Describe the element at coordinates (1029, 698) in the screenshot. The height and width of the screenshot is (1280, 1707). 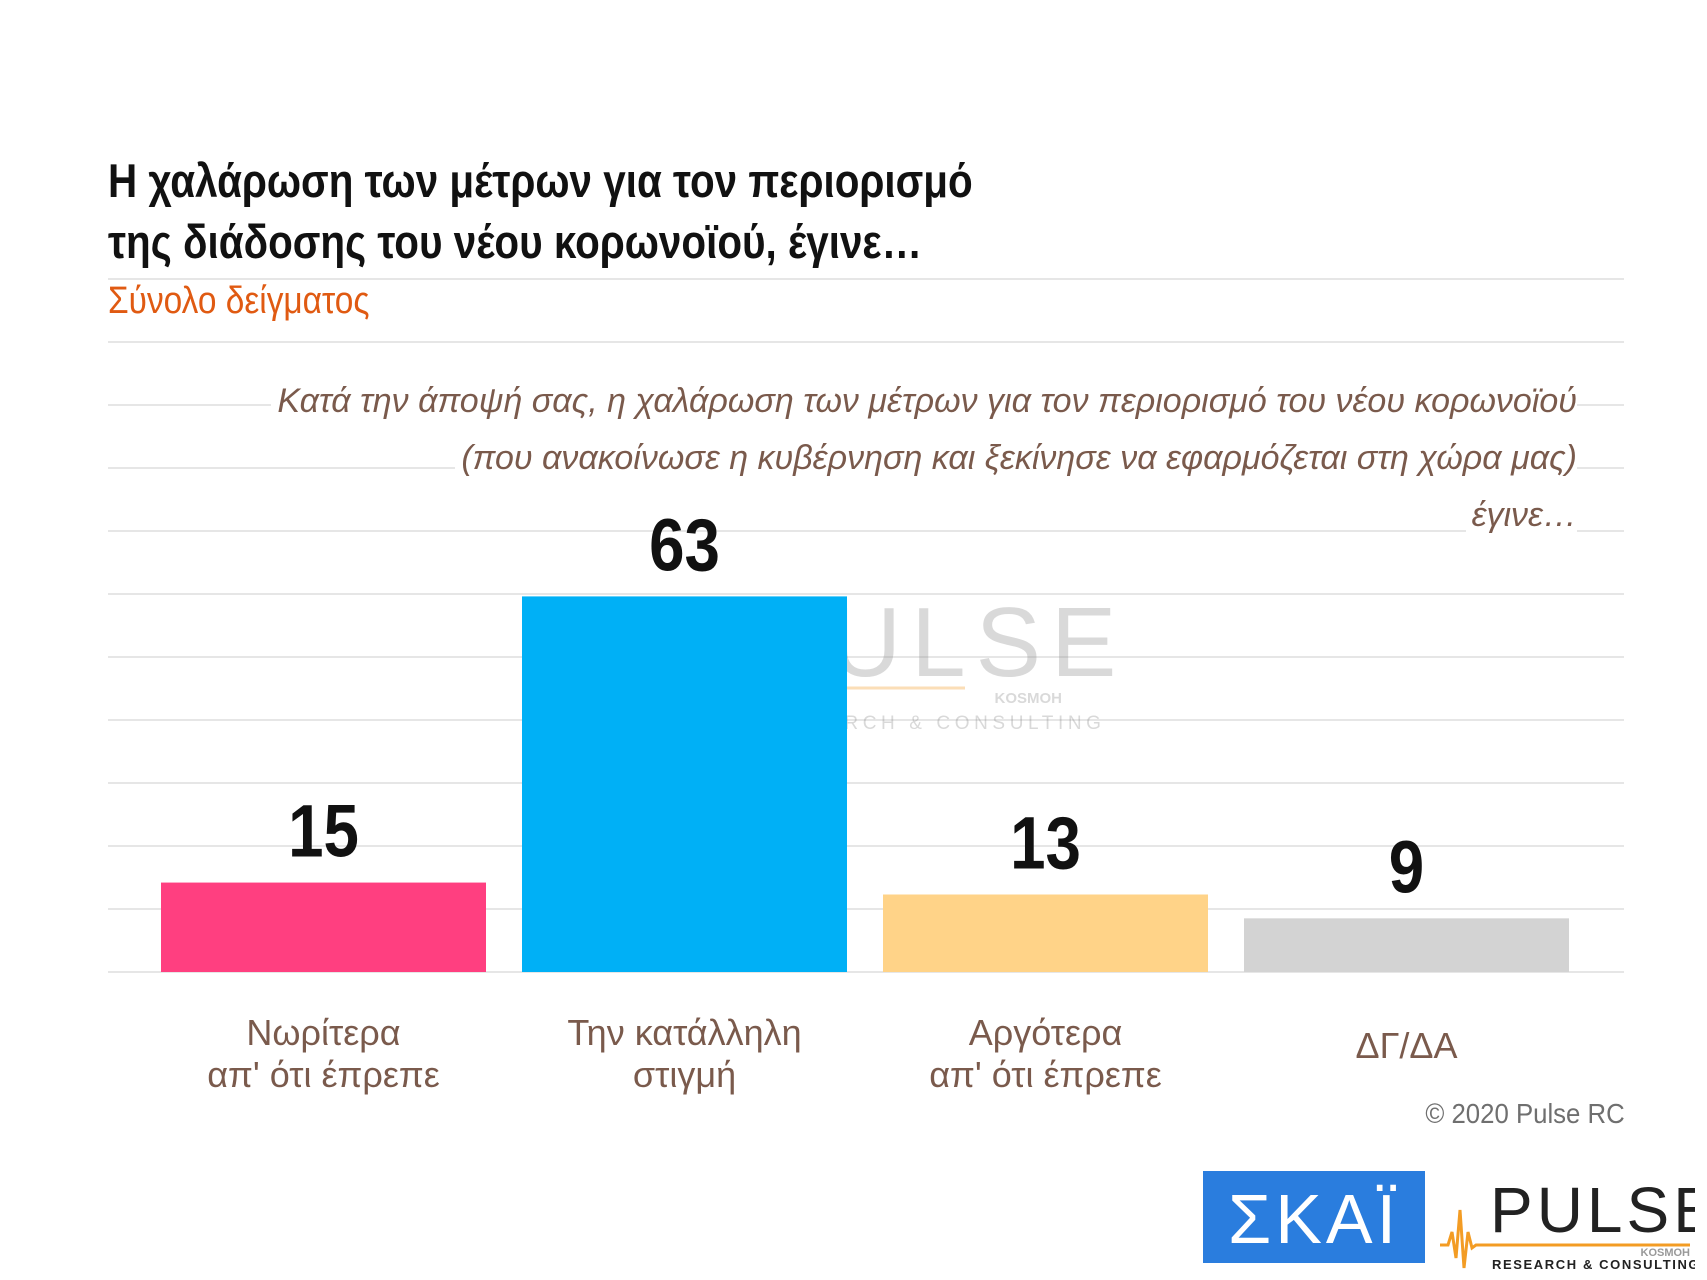
I see `watermark-kosmoh-text: KOSMOH` at that location.